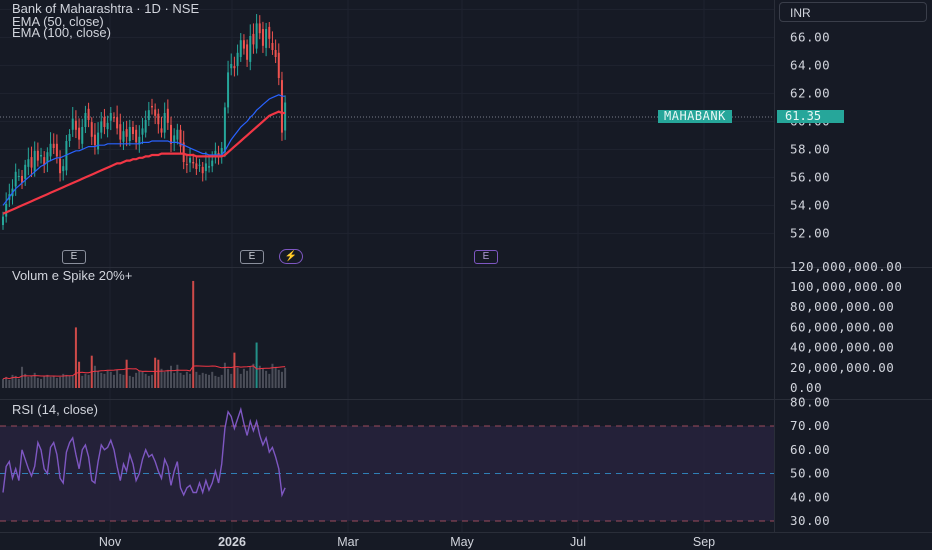 The image size is (932, 550). What do you see at coordinates (810, 176) in the screenshot?
I see `price-axis-tick: 56.00` at bounding box center [810, 176].